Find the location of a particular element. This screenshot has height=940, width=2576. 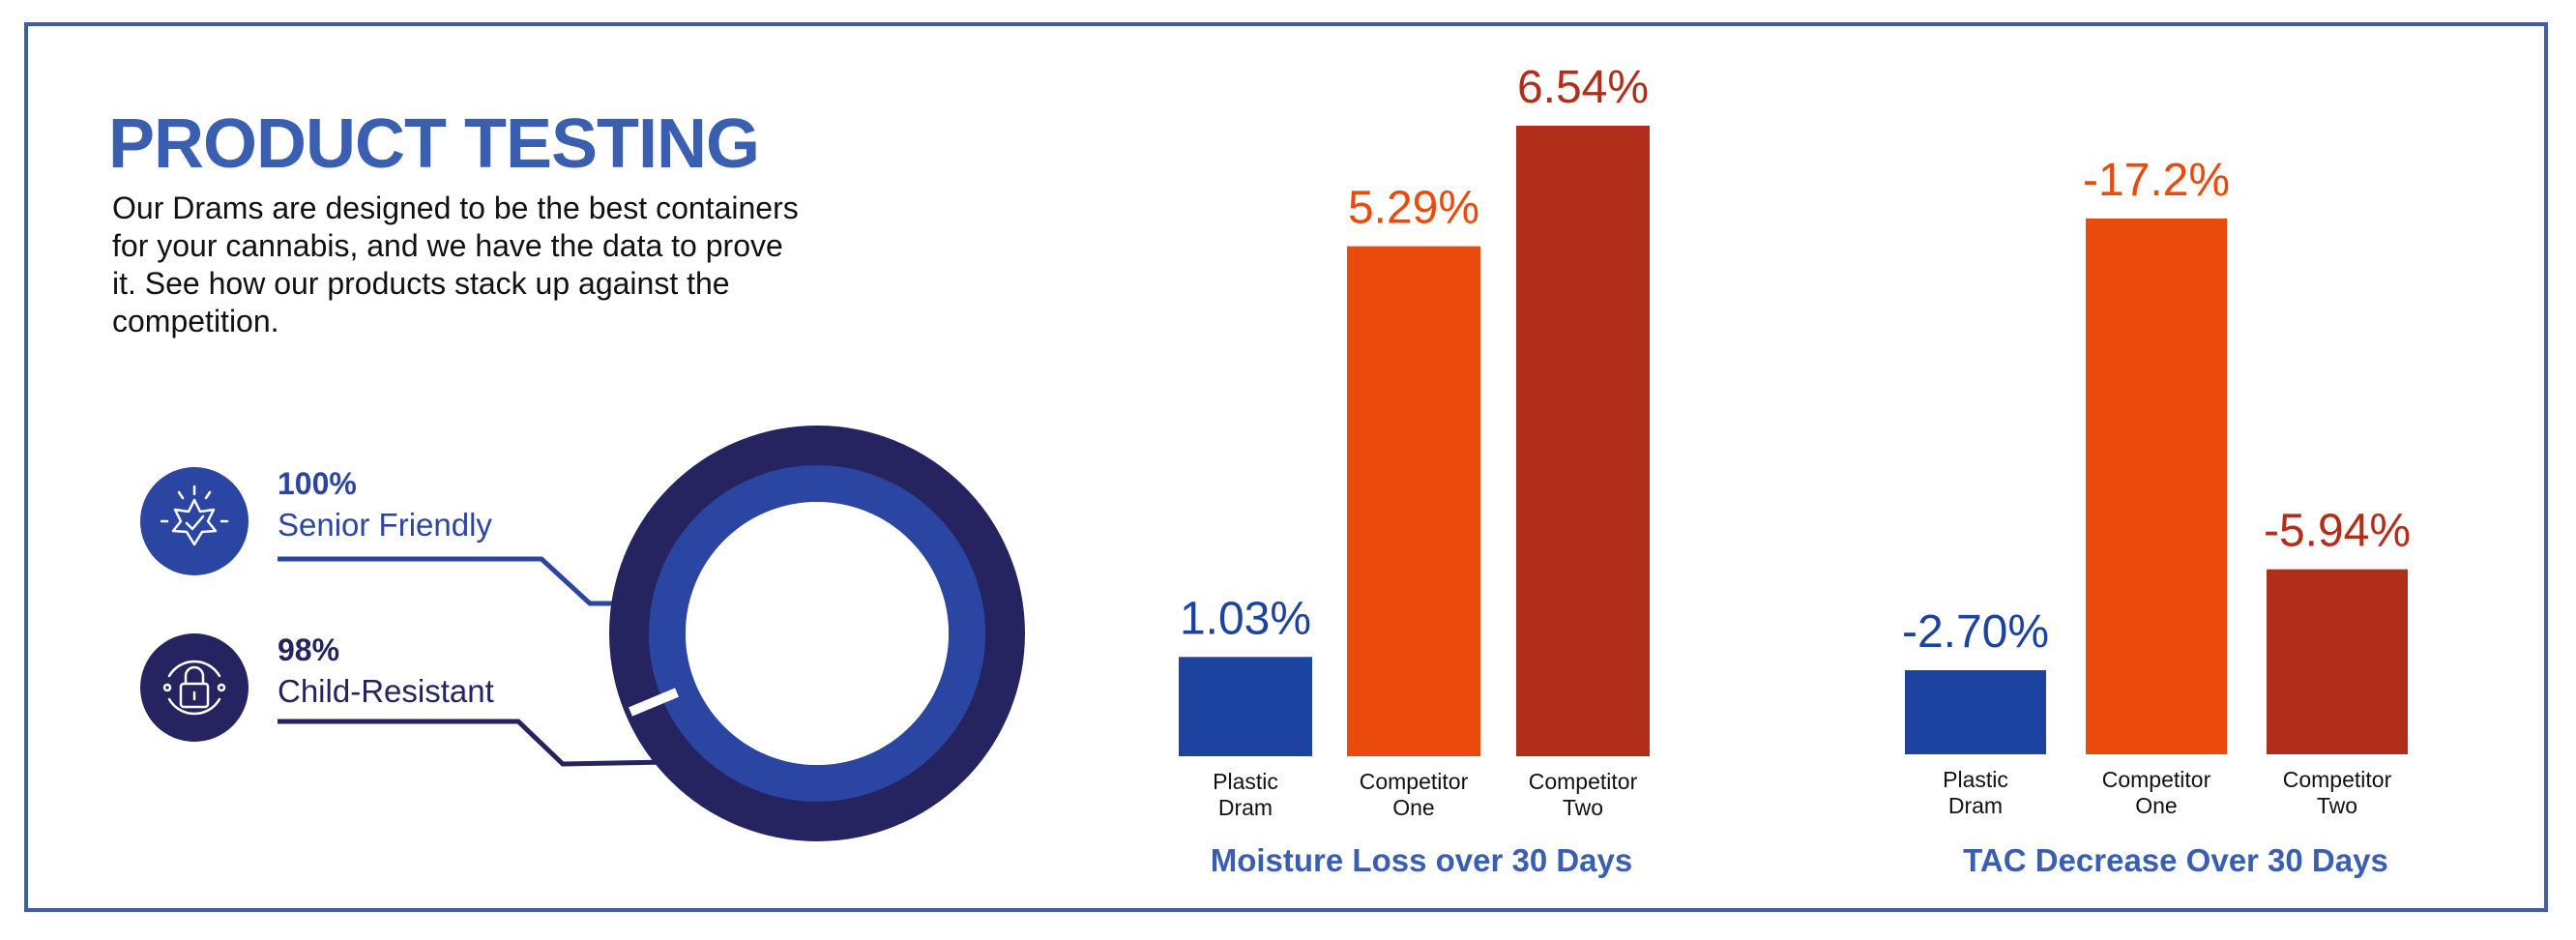

tac-category-label-2-line-2: One is located at coordinates (2156, 806).